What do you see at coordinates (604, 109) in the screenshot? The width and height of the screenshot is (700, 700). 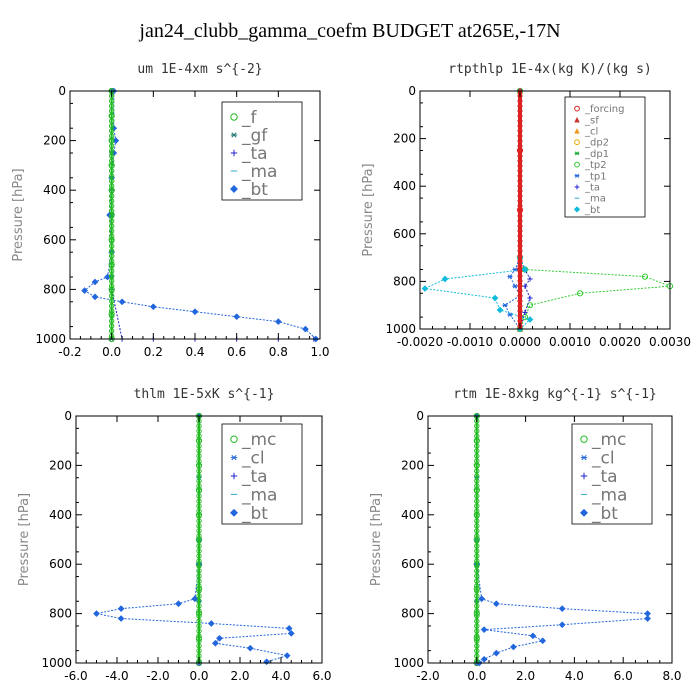 I see `legend-entry: _forcing` at bounding box center [604, 109].